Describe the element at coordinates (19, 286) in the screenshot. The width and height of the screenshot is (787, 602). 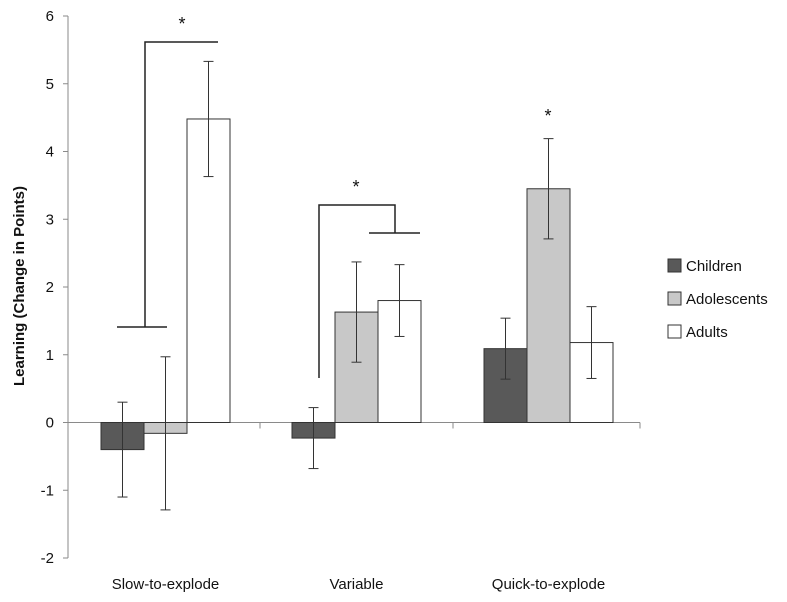
I see `y-axis-label: Learning (Change in Points)` at that location.